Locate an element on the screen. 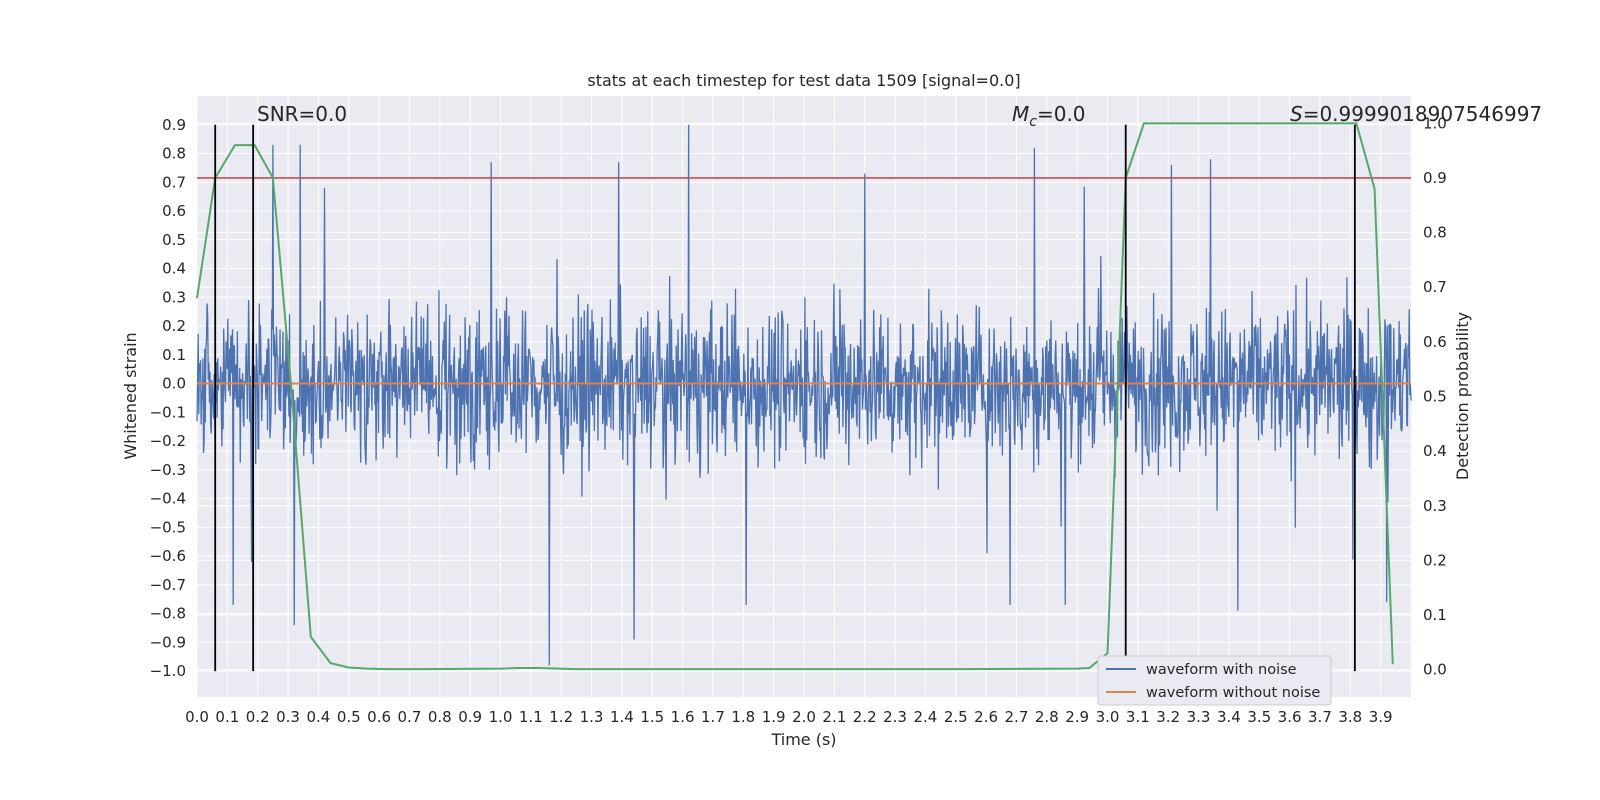 This screenshot has width=1600, height=800. x-tick-label: 0.0 is located at coordinates (197, 717).